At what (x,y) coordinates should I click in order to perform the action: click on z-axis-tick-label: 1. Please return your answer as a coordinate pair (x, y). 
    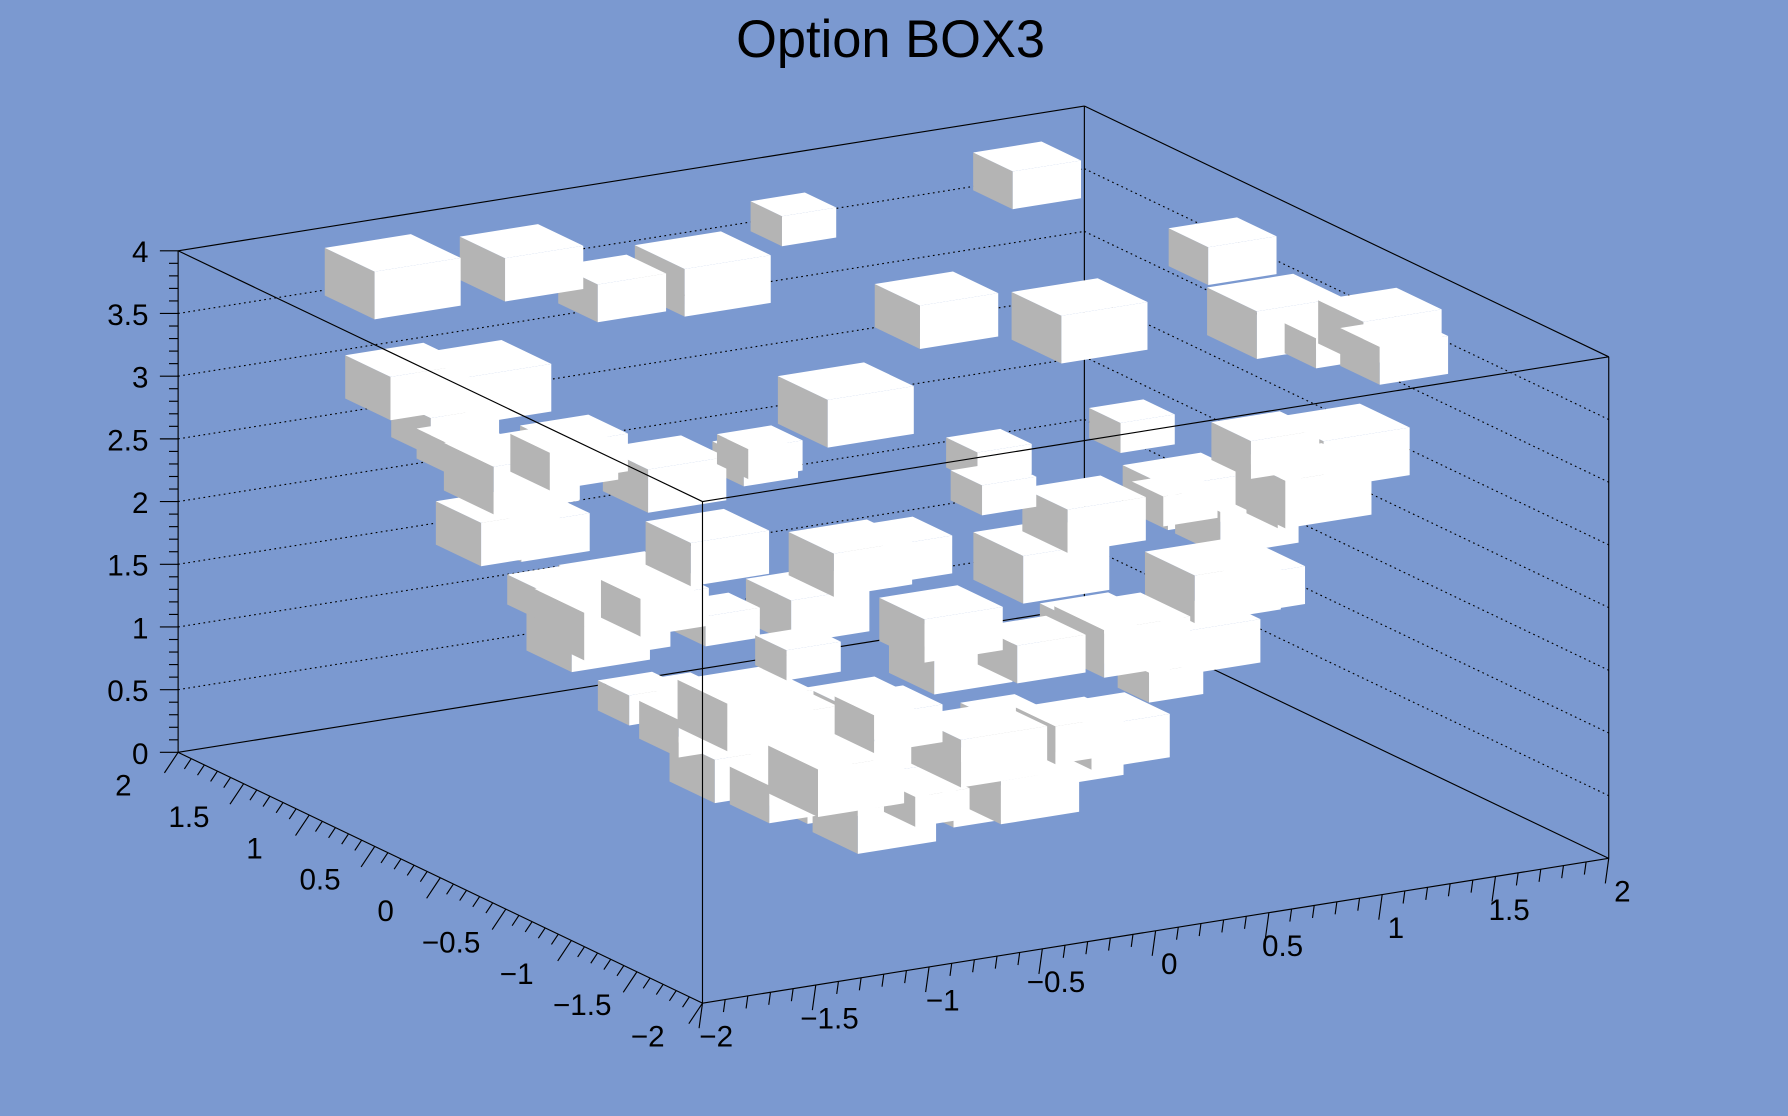
    Looking at the image, I should click on (140, 628).